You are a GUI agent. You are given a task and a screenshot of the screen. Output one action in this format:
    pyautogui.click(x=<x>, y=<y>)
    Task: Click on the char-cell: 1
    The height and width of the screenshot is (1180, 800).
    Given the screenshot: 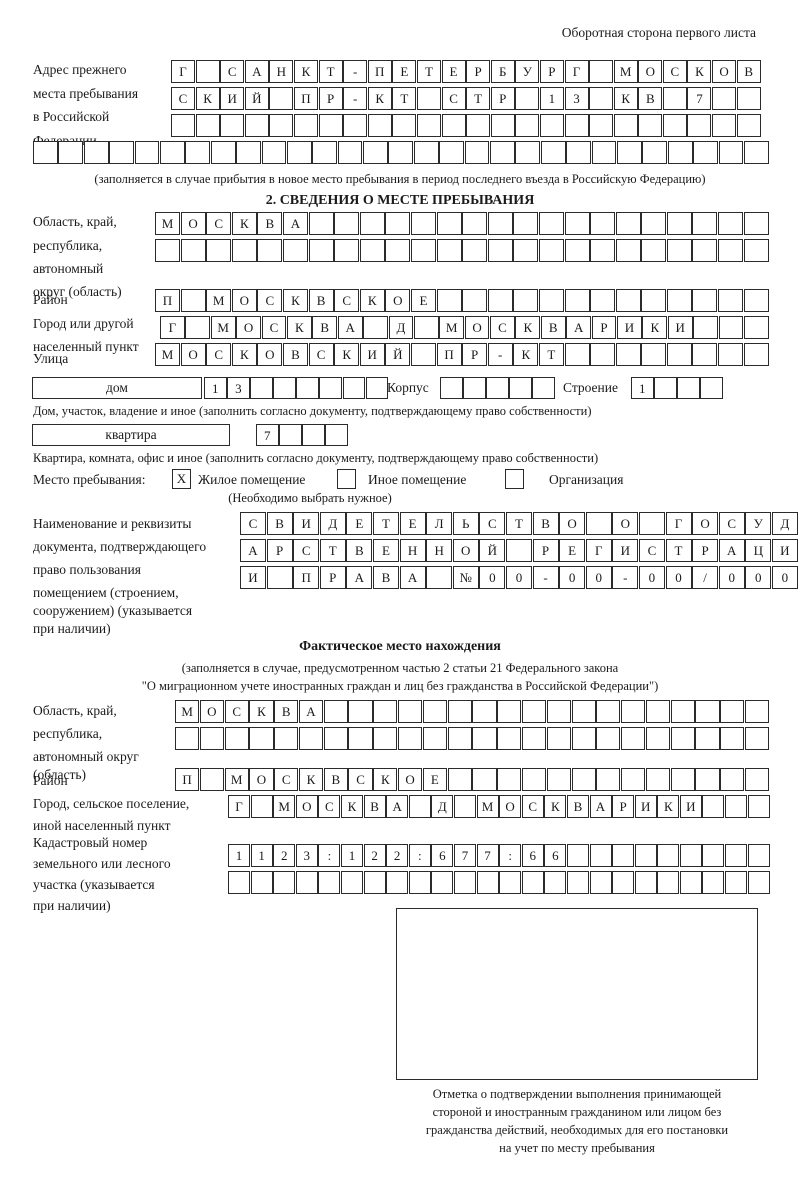 What is the action you would take?
    pyautogui.click(x=261, y=855)
    